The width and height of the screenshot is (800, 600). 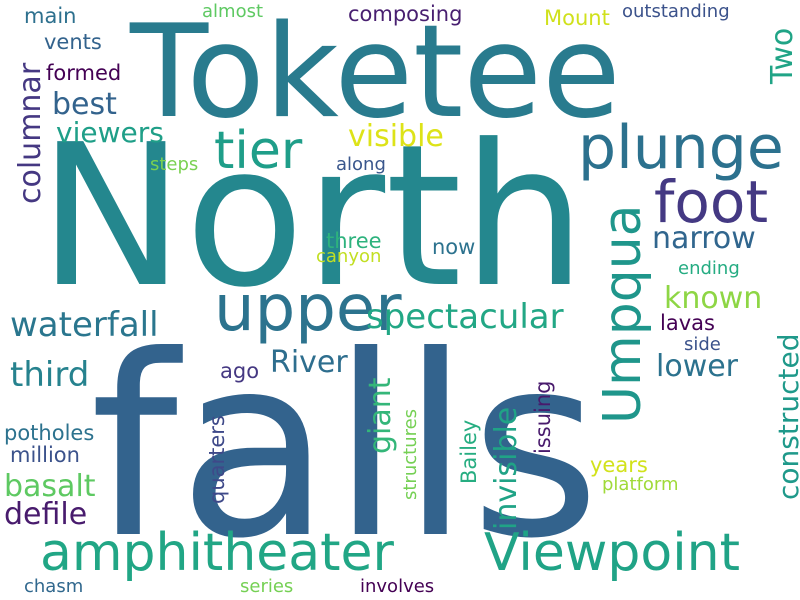 I want to click on word-upper: upper, so click(x=308, y=309).